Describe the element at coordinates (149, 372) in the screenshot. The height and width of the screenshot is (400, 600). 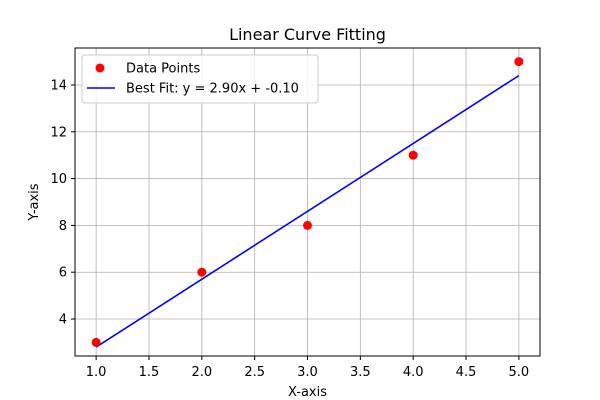
I see `x-tick-label: 1.5` at that location.